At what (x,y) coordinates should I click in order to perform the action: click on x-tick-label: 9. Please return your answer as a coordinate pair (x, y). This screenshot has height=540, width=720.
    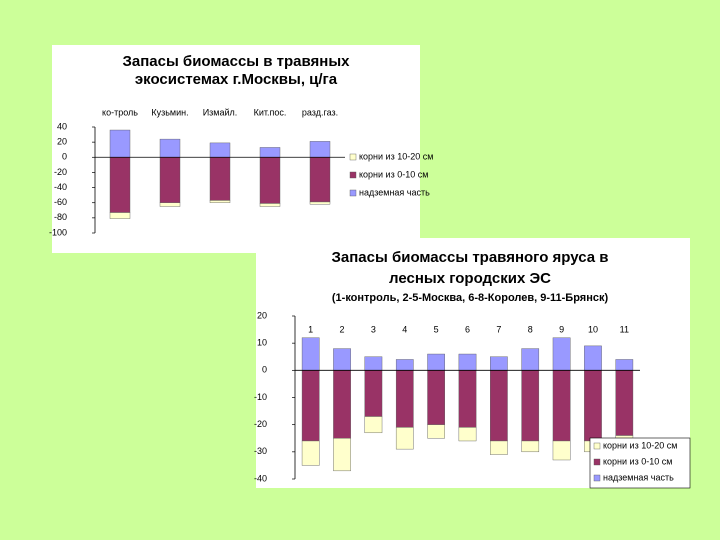
    Looking at the image, I should click on (561, 329).